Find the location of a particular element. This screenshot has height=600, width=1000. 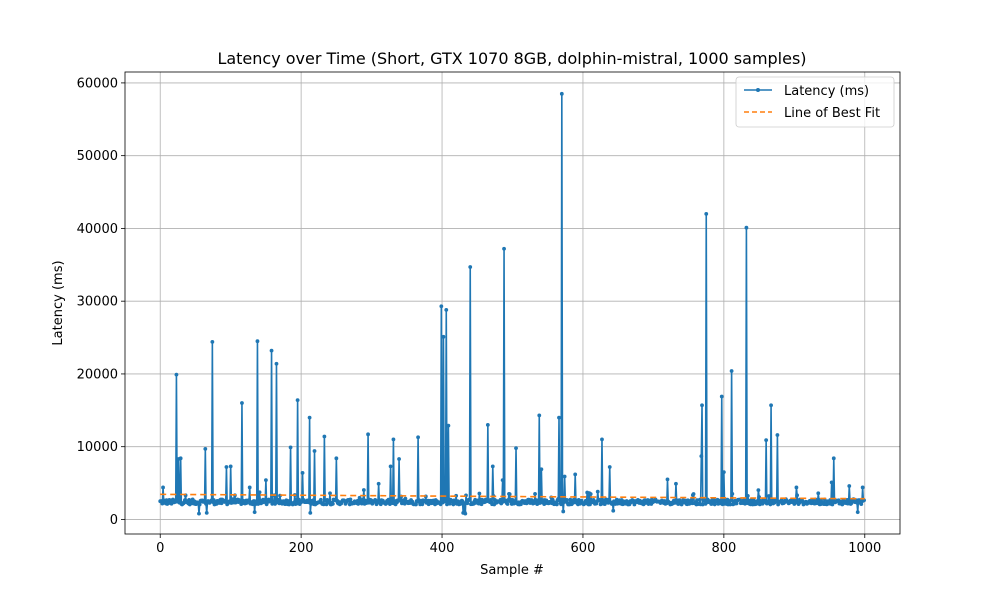

x-tick-label: 200 is located at coordinates (301, 548).